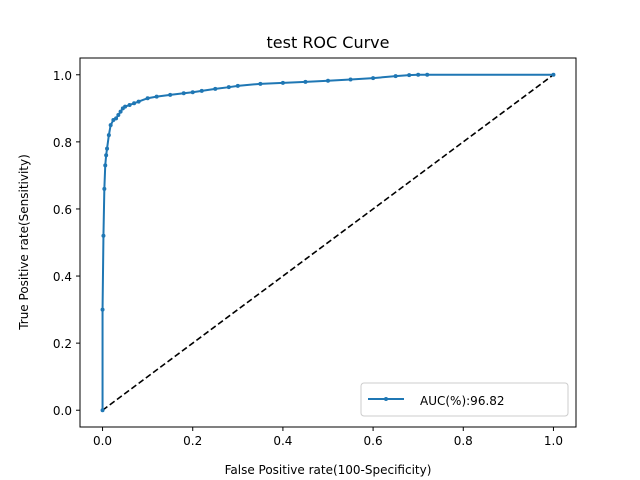  I want to click on x-tick-label: 1.0, so click(553, 441).